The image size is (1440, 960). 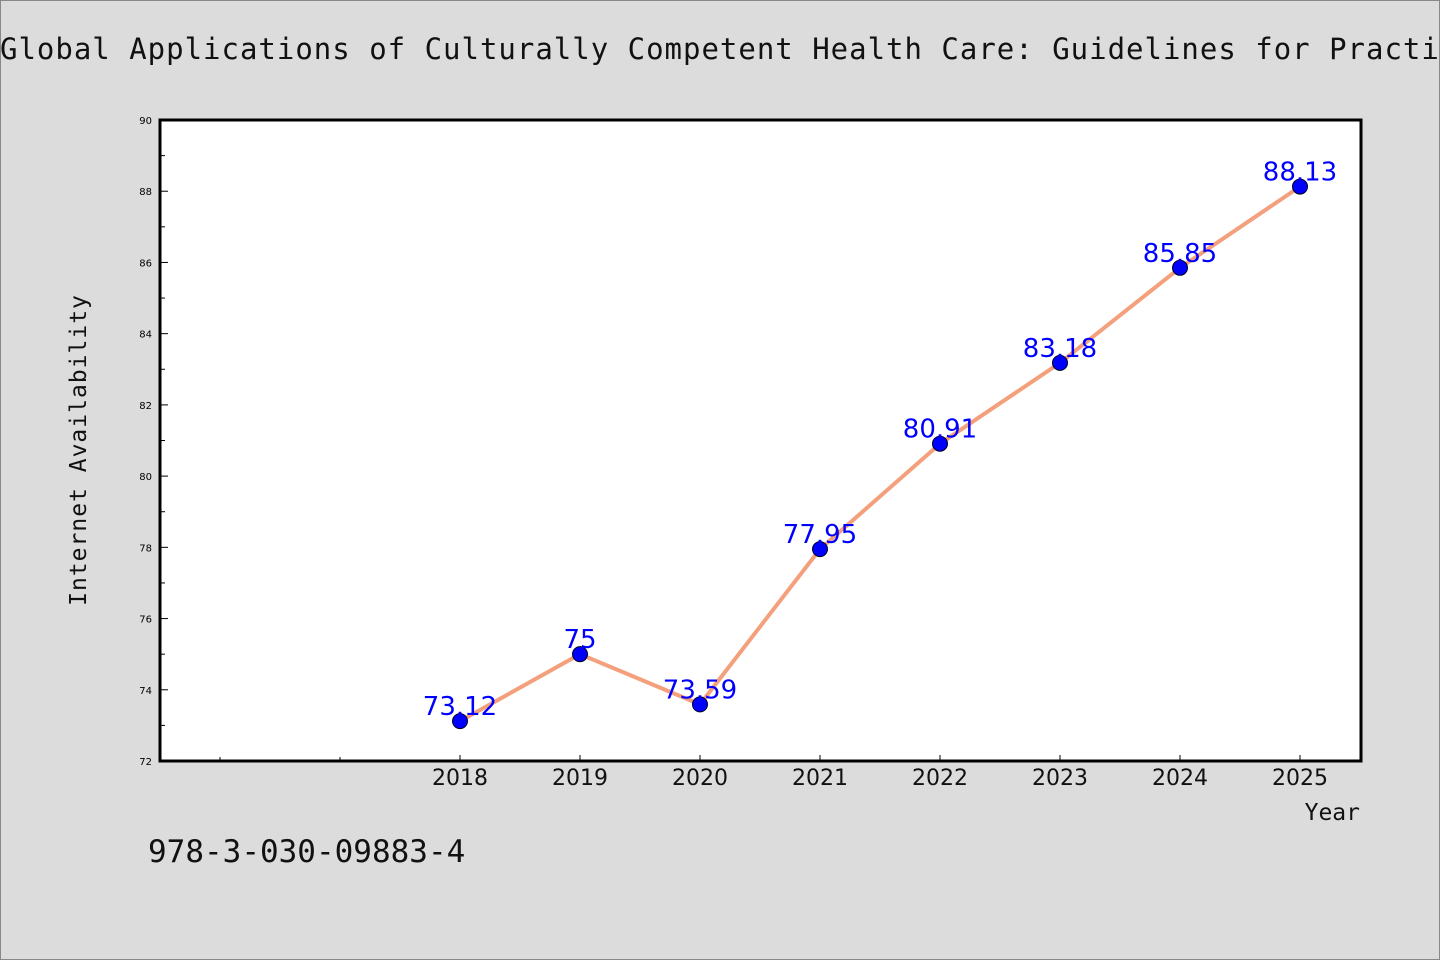 I want to click on x-axis: 2018 2019 2020 2021 2022 2023 2024 2025, so click(x=773, y=773).